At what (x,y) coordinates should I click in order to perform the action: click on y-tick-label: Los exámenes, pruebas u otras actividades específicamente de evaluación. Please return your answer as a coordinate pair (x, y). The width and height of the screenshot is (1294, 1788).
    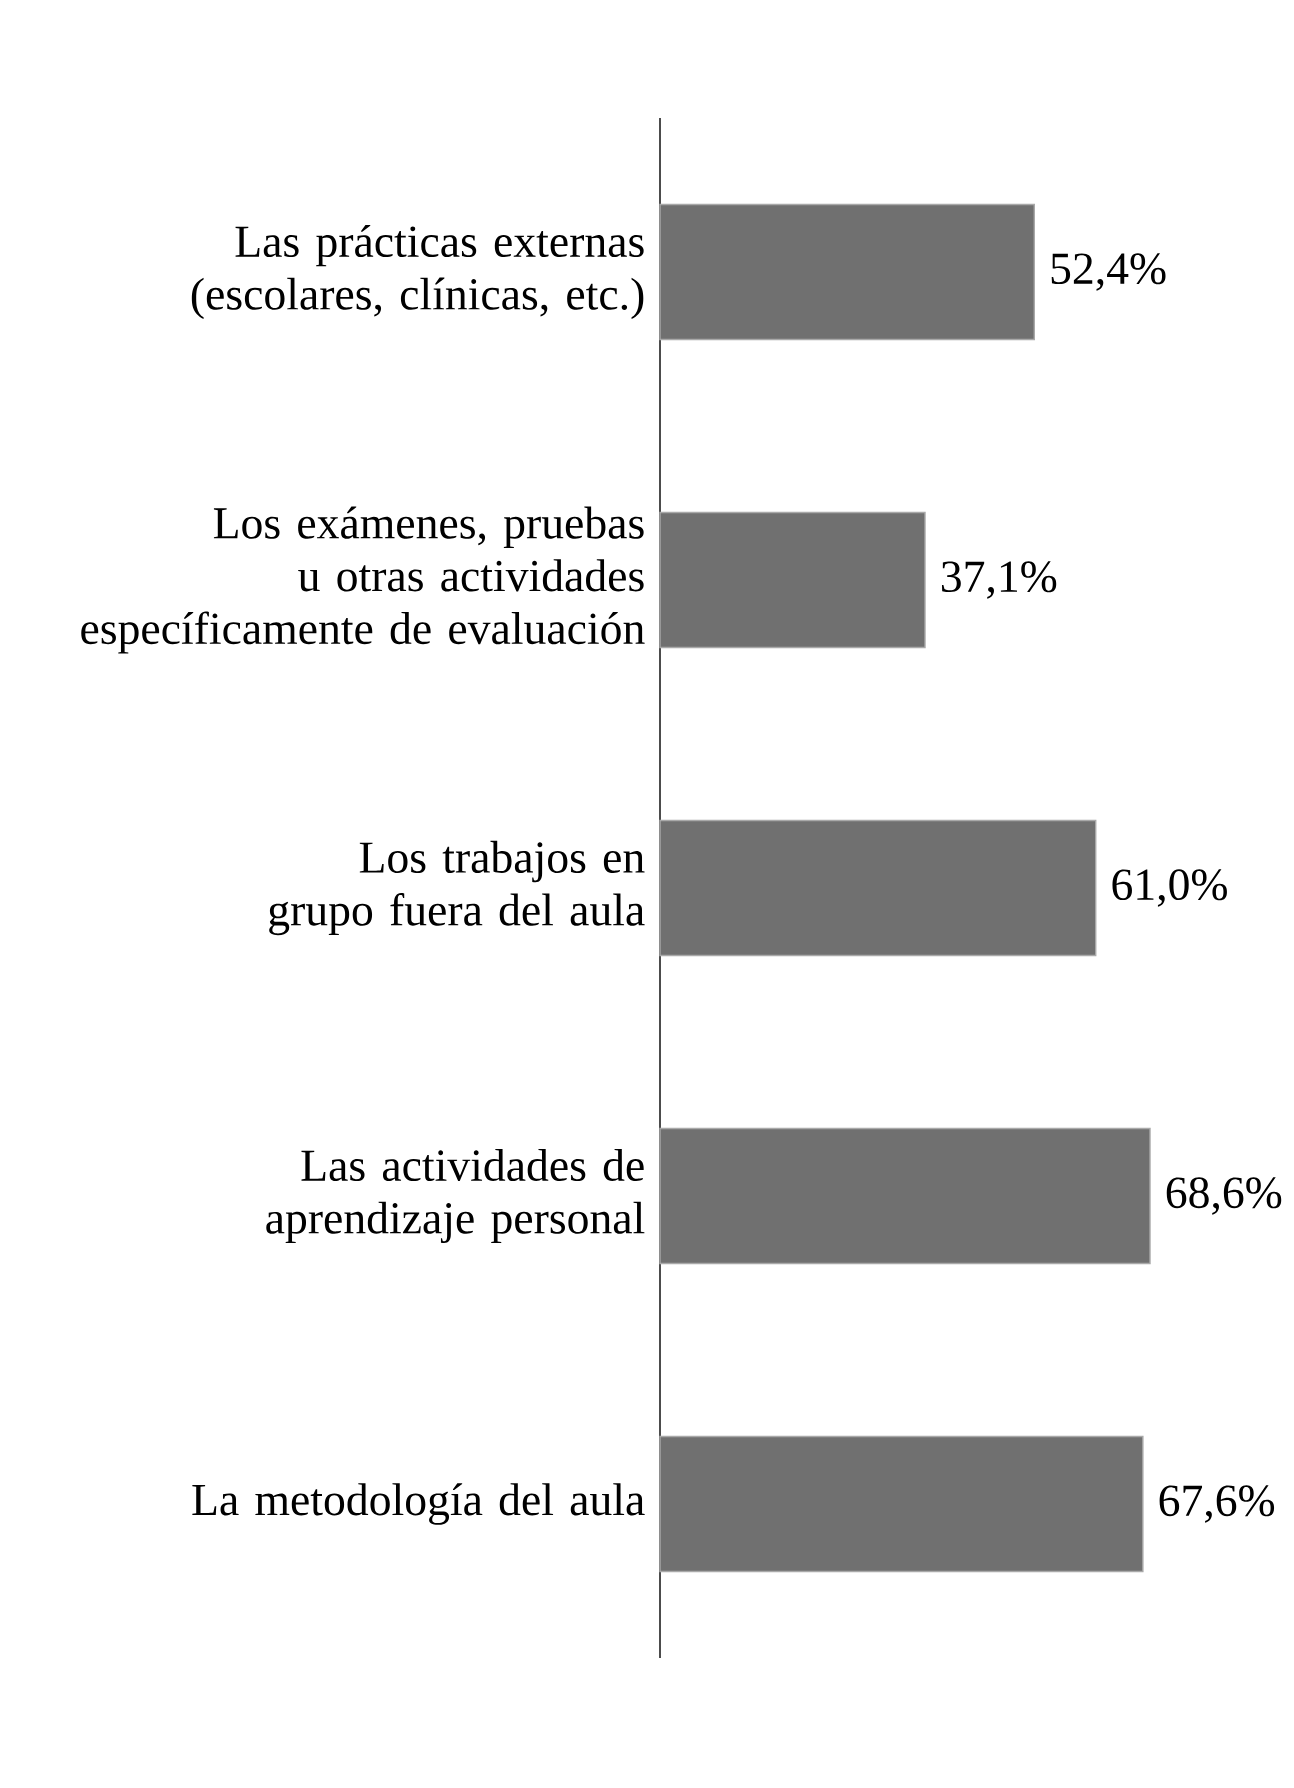
    Looking at the image, I should click on (363, 580).